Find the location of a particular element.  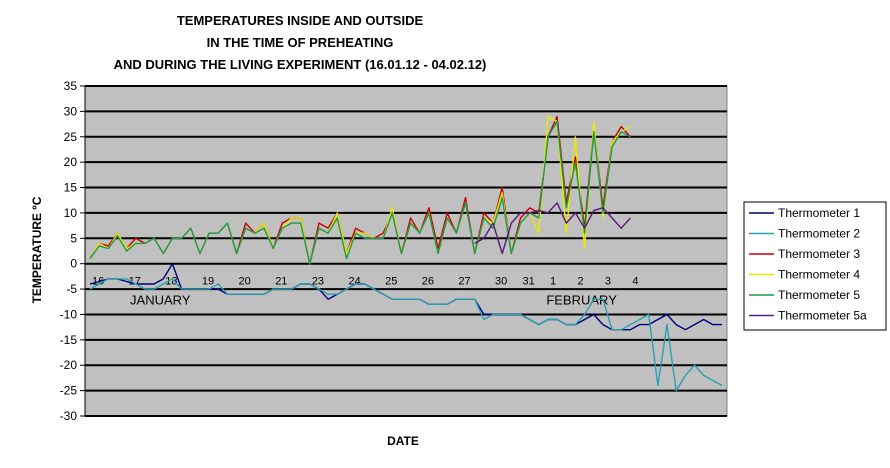

date-label: 4 is located at coordinates (635, 282).